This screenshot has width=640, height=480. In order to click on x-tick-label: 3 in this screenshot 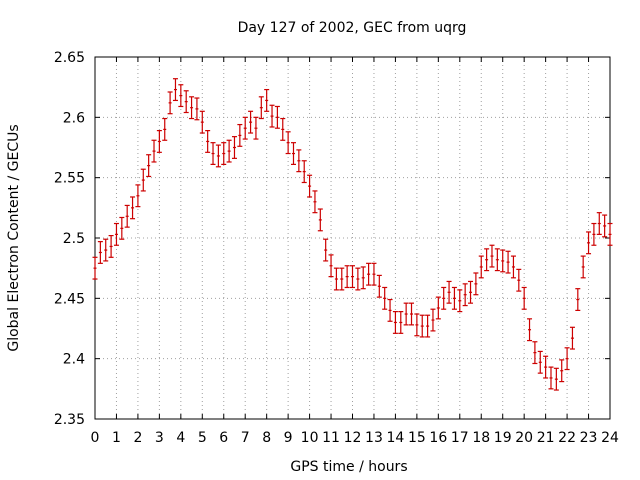, I will do `click(159, 438)`.